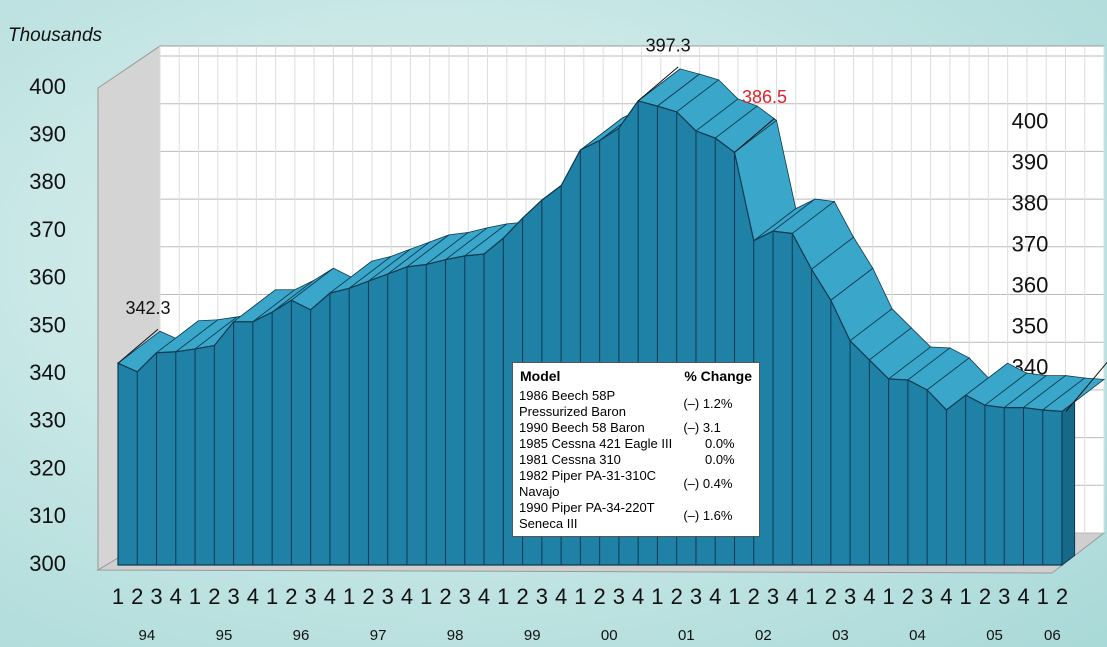 The image size is (1107, 647). What do you see at coordinates (224, 635) in the screenshot?
I see `year-label: 95` at bounding box center [224, 635].